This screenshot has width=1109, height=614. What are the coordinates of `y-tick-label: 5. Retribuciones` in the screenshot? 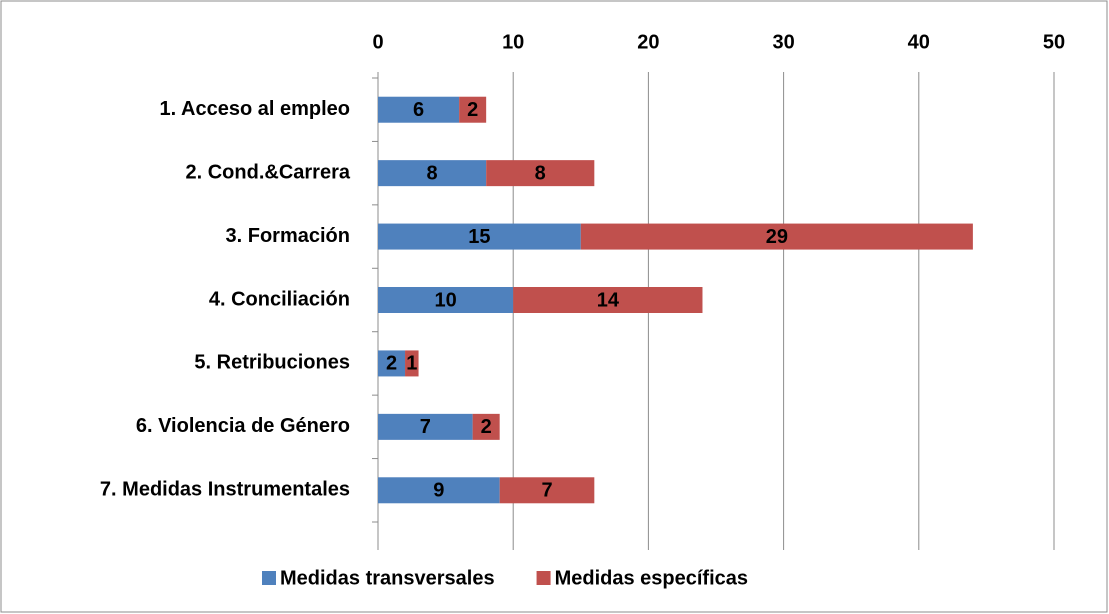 It's located at (272, 363).